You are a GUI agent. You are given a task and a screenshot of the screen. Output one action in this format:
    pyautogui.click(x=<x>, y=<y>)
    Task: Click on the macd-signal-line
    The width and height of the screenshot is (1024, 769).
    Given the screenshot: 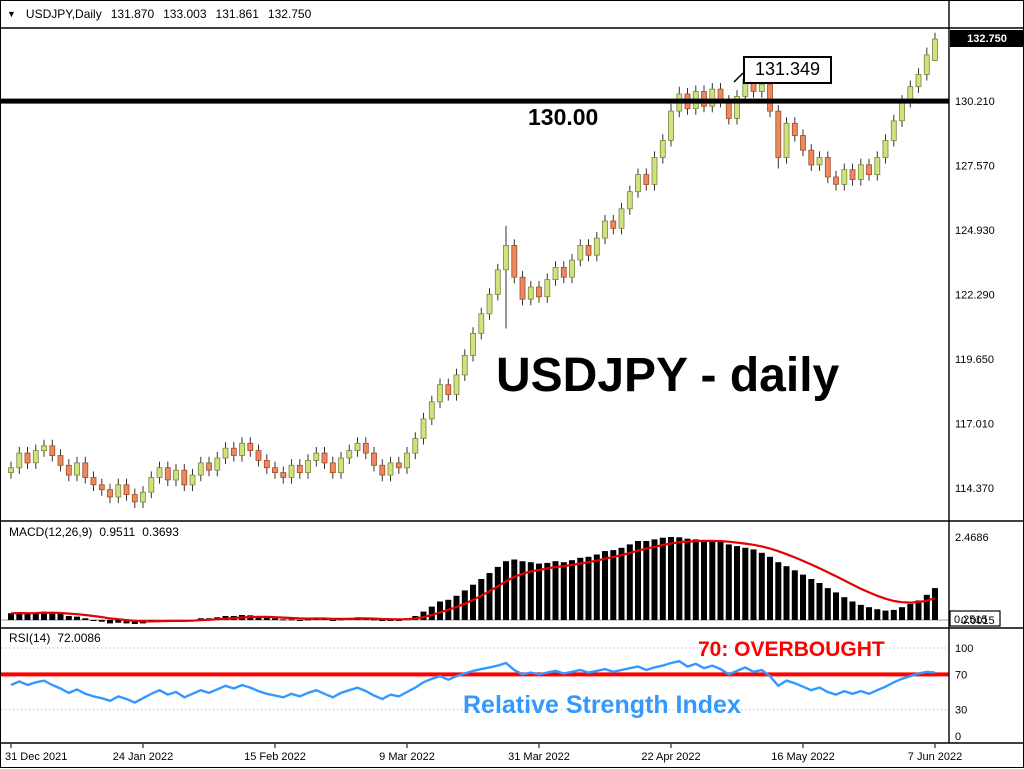 What is the action you would take?
    pyautogui.click(x=473, y=581)
    